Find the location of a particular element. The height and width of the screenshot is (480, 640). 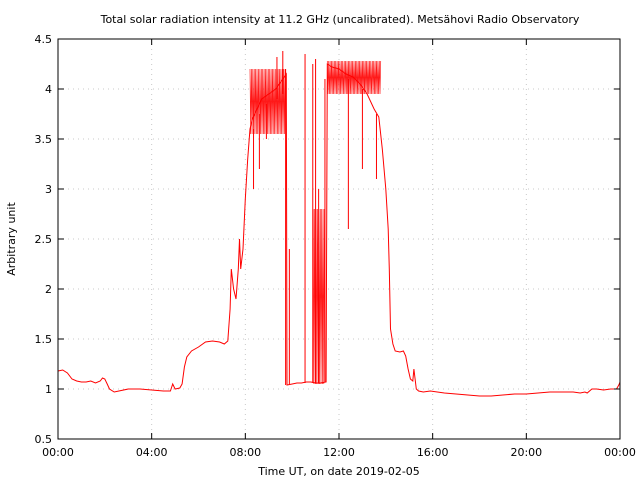

y-tick-labels: 0.5 1 1.5 2 2.5 3 3.5 4 4.5 is located at coordinates (44, 239).